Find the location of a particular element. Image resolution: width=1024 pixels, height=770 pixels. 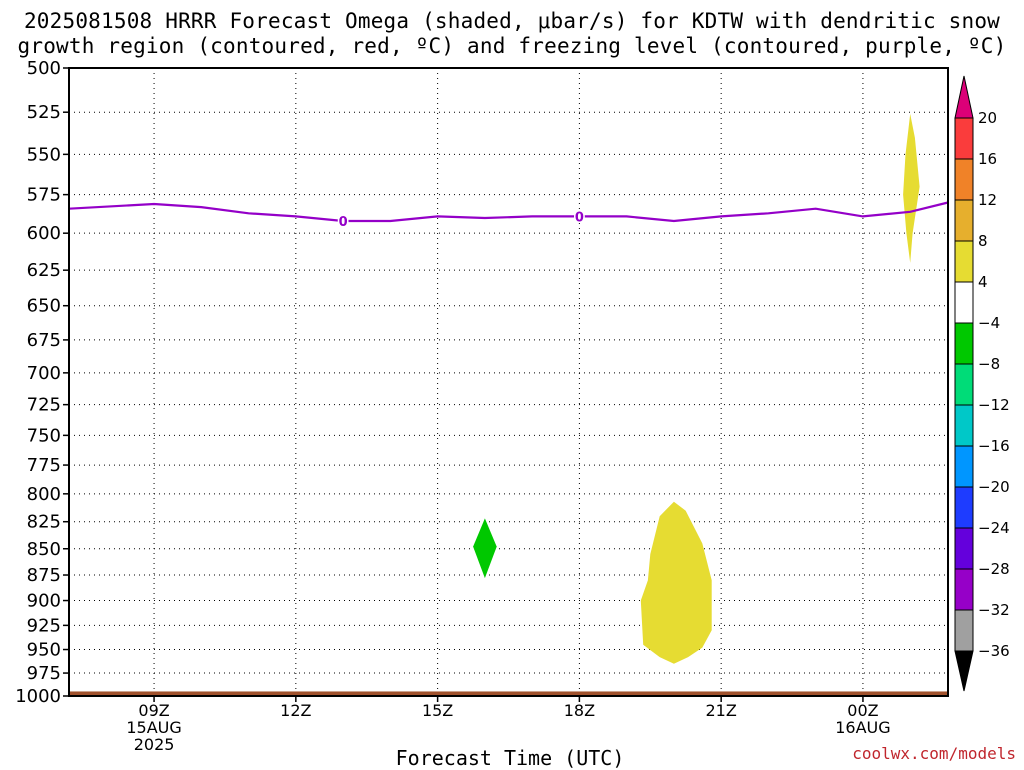

y-tick-label: 950 is located at coordinates (44, 650).